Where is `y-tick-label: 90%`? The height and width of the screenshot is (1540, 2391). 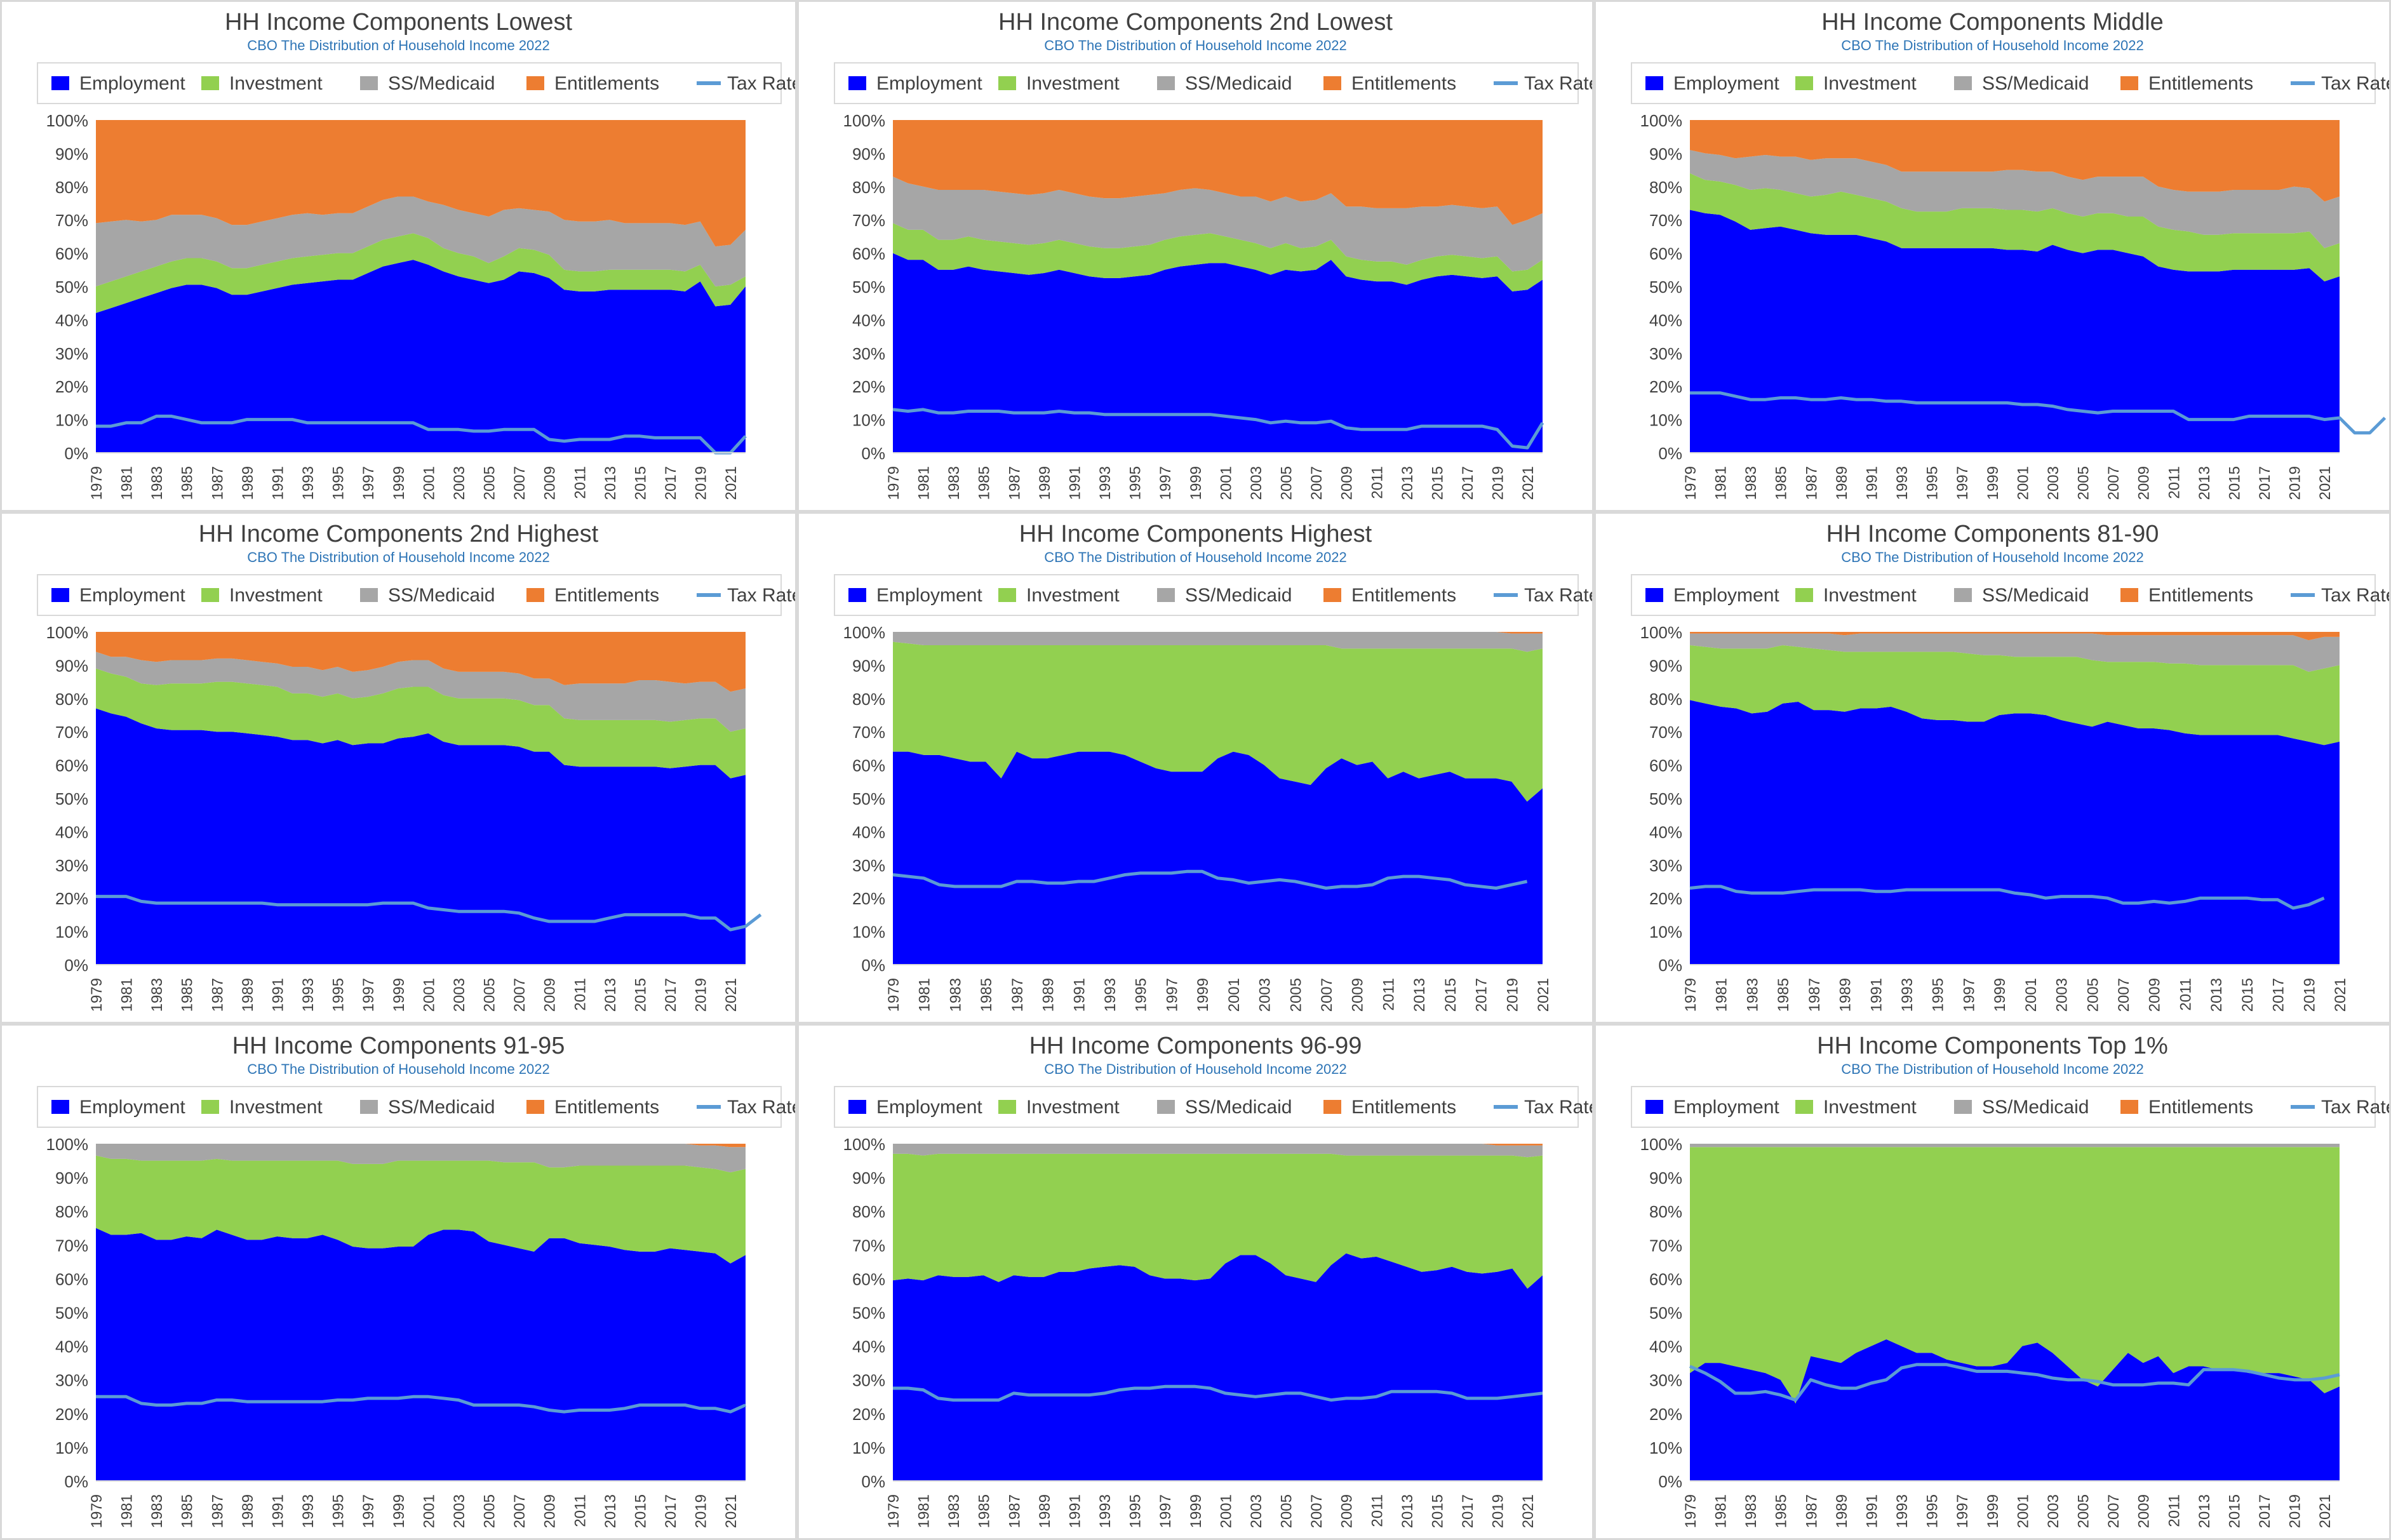
y-tick-label: 90% is located at coordinates (72, 665).